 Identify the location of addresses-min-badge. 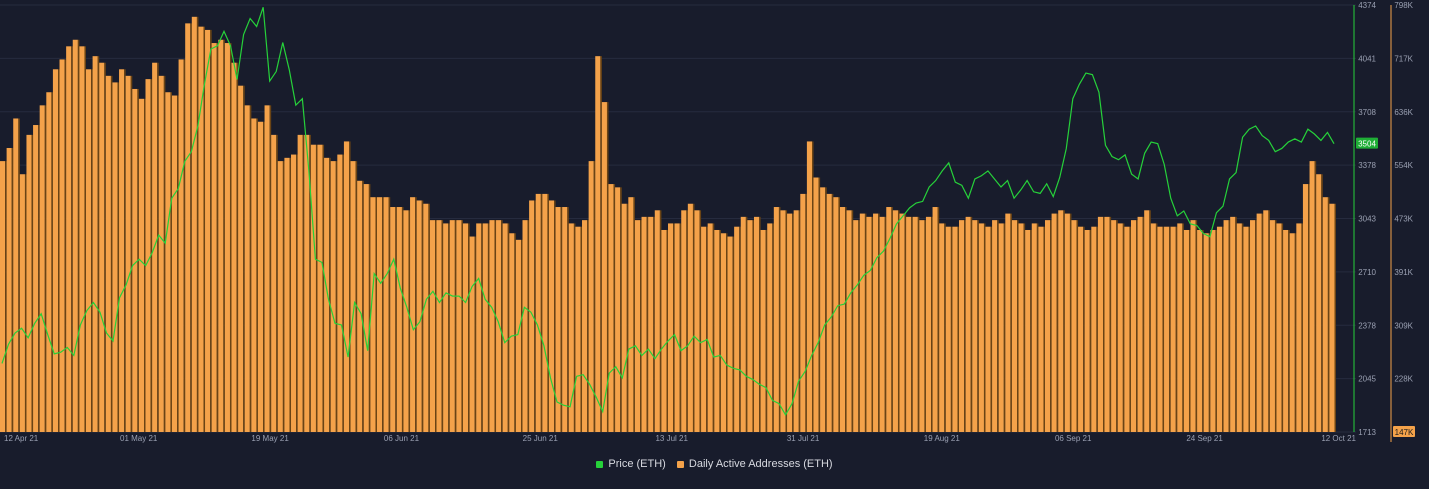
(1404, 431).